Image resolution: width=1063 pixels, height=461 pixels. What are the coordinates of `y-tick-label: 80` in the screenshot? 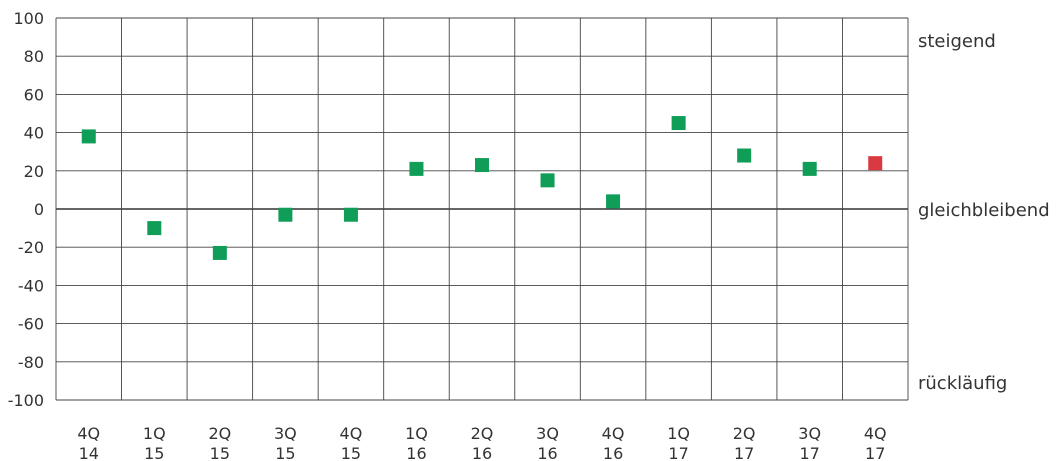 It's located at (34, 56).